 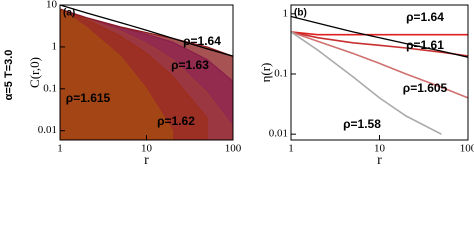 I want to click on side-label: α=5 T=3.0, so click(x=9, y=75).